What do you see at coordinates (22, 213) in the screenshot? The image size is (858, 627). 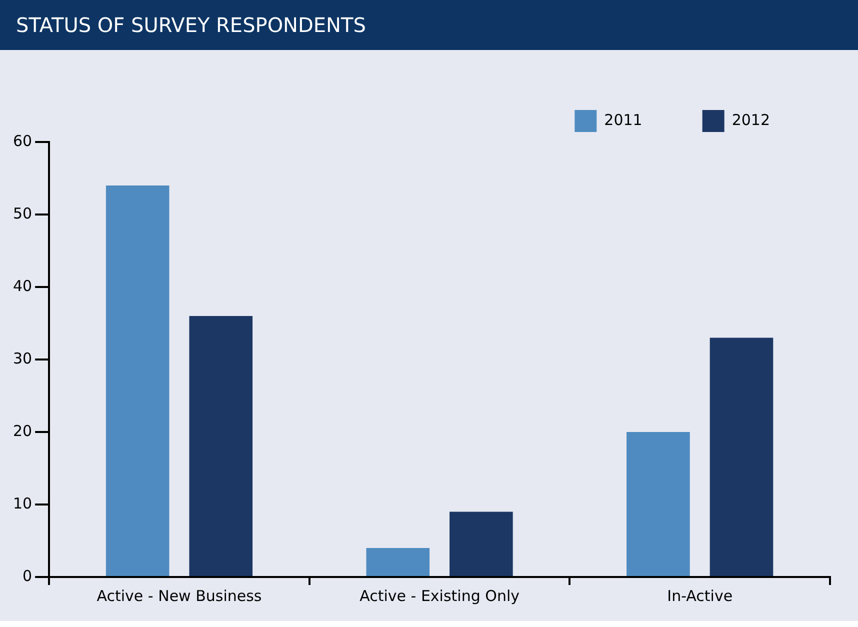 I see `y-tick-label: 50` at bounding box center [22, 213].